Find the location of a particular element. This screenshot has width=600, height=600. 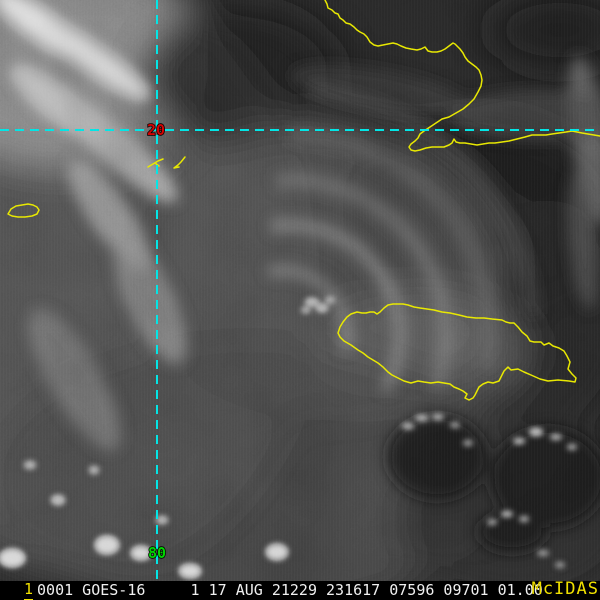

jamaica-coastline is located at coordinates (457, 352).